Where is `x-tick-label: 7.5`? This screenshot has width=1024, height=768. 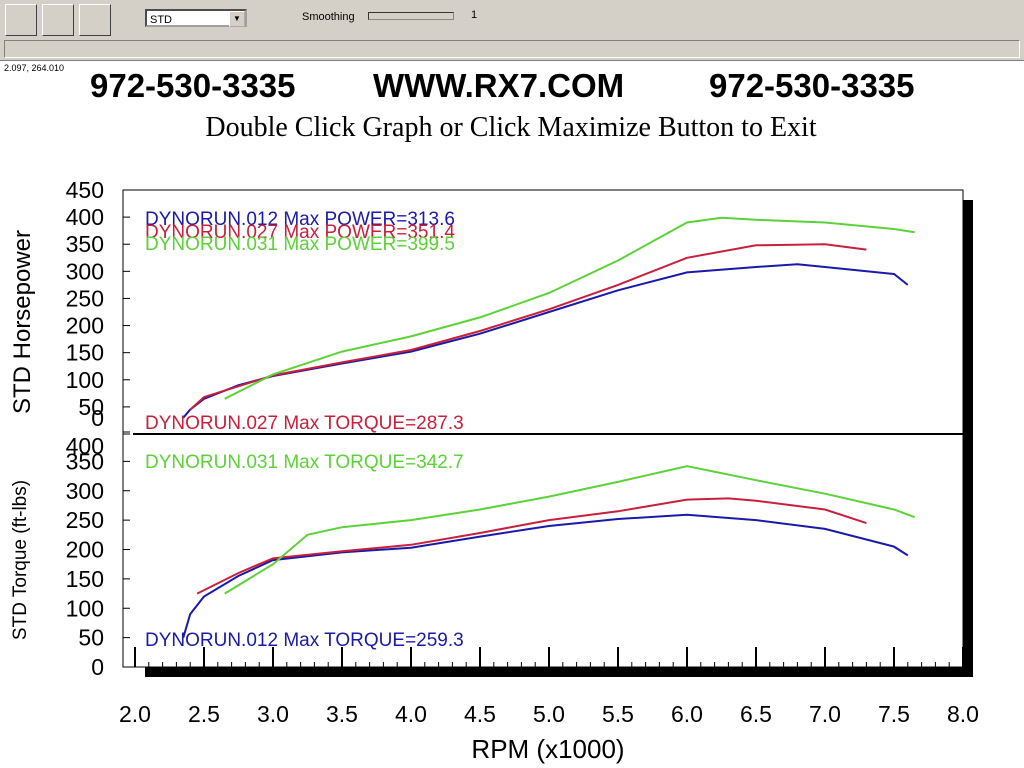
x-tick-label: 7.5 is located at coordinates (894, 714).